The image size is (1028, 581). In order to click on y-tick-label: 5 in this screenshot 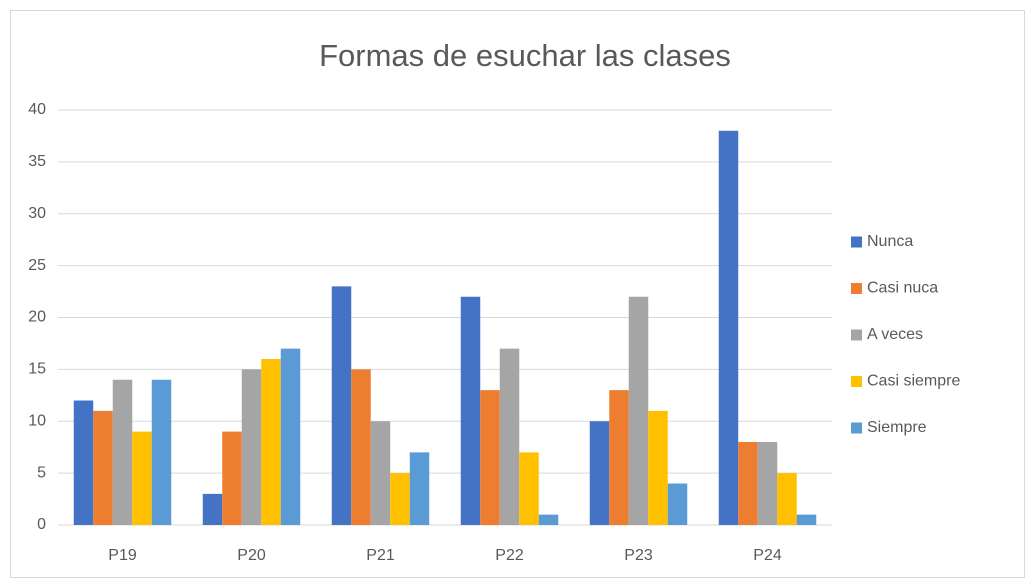, I will do `click(41, 472)`.